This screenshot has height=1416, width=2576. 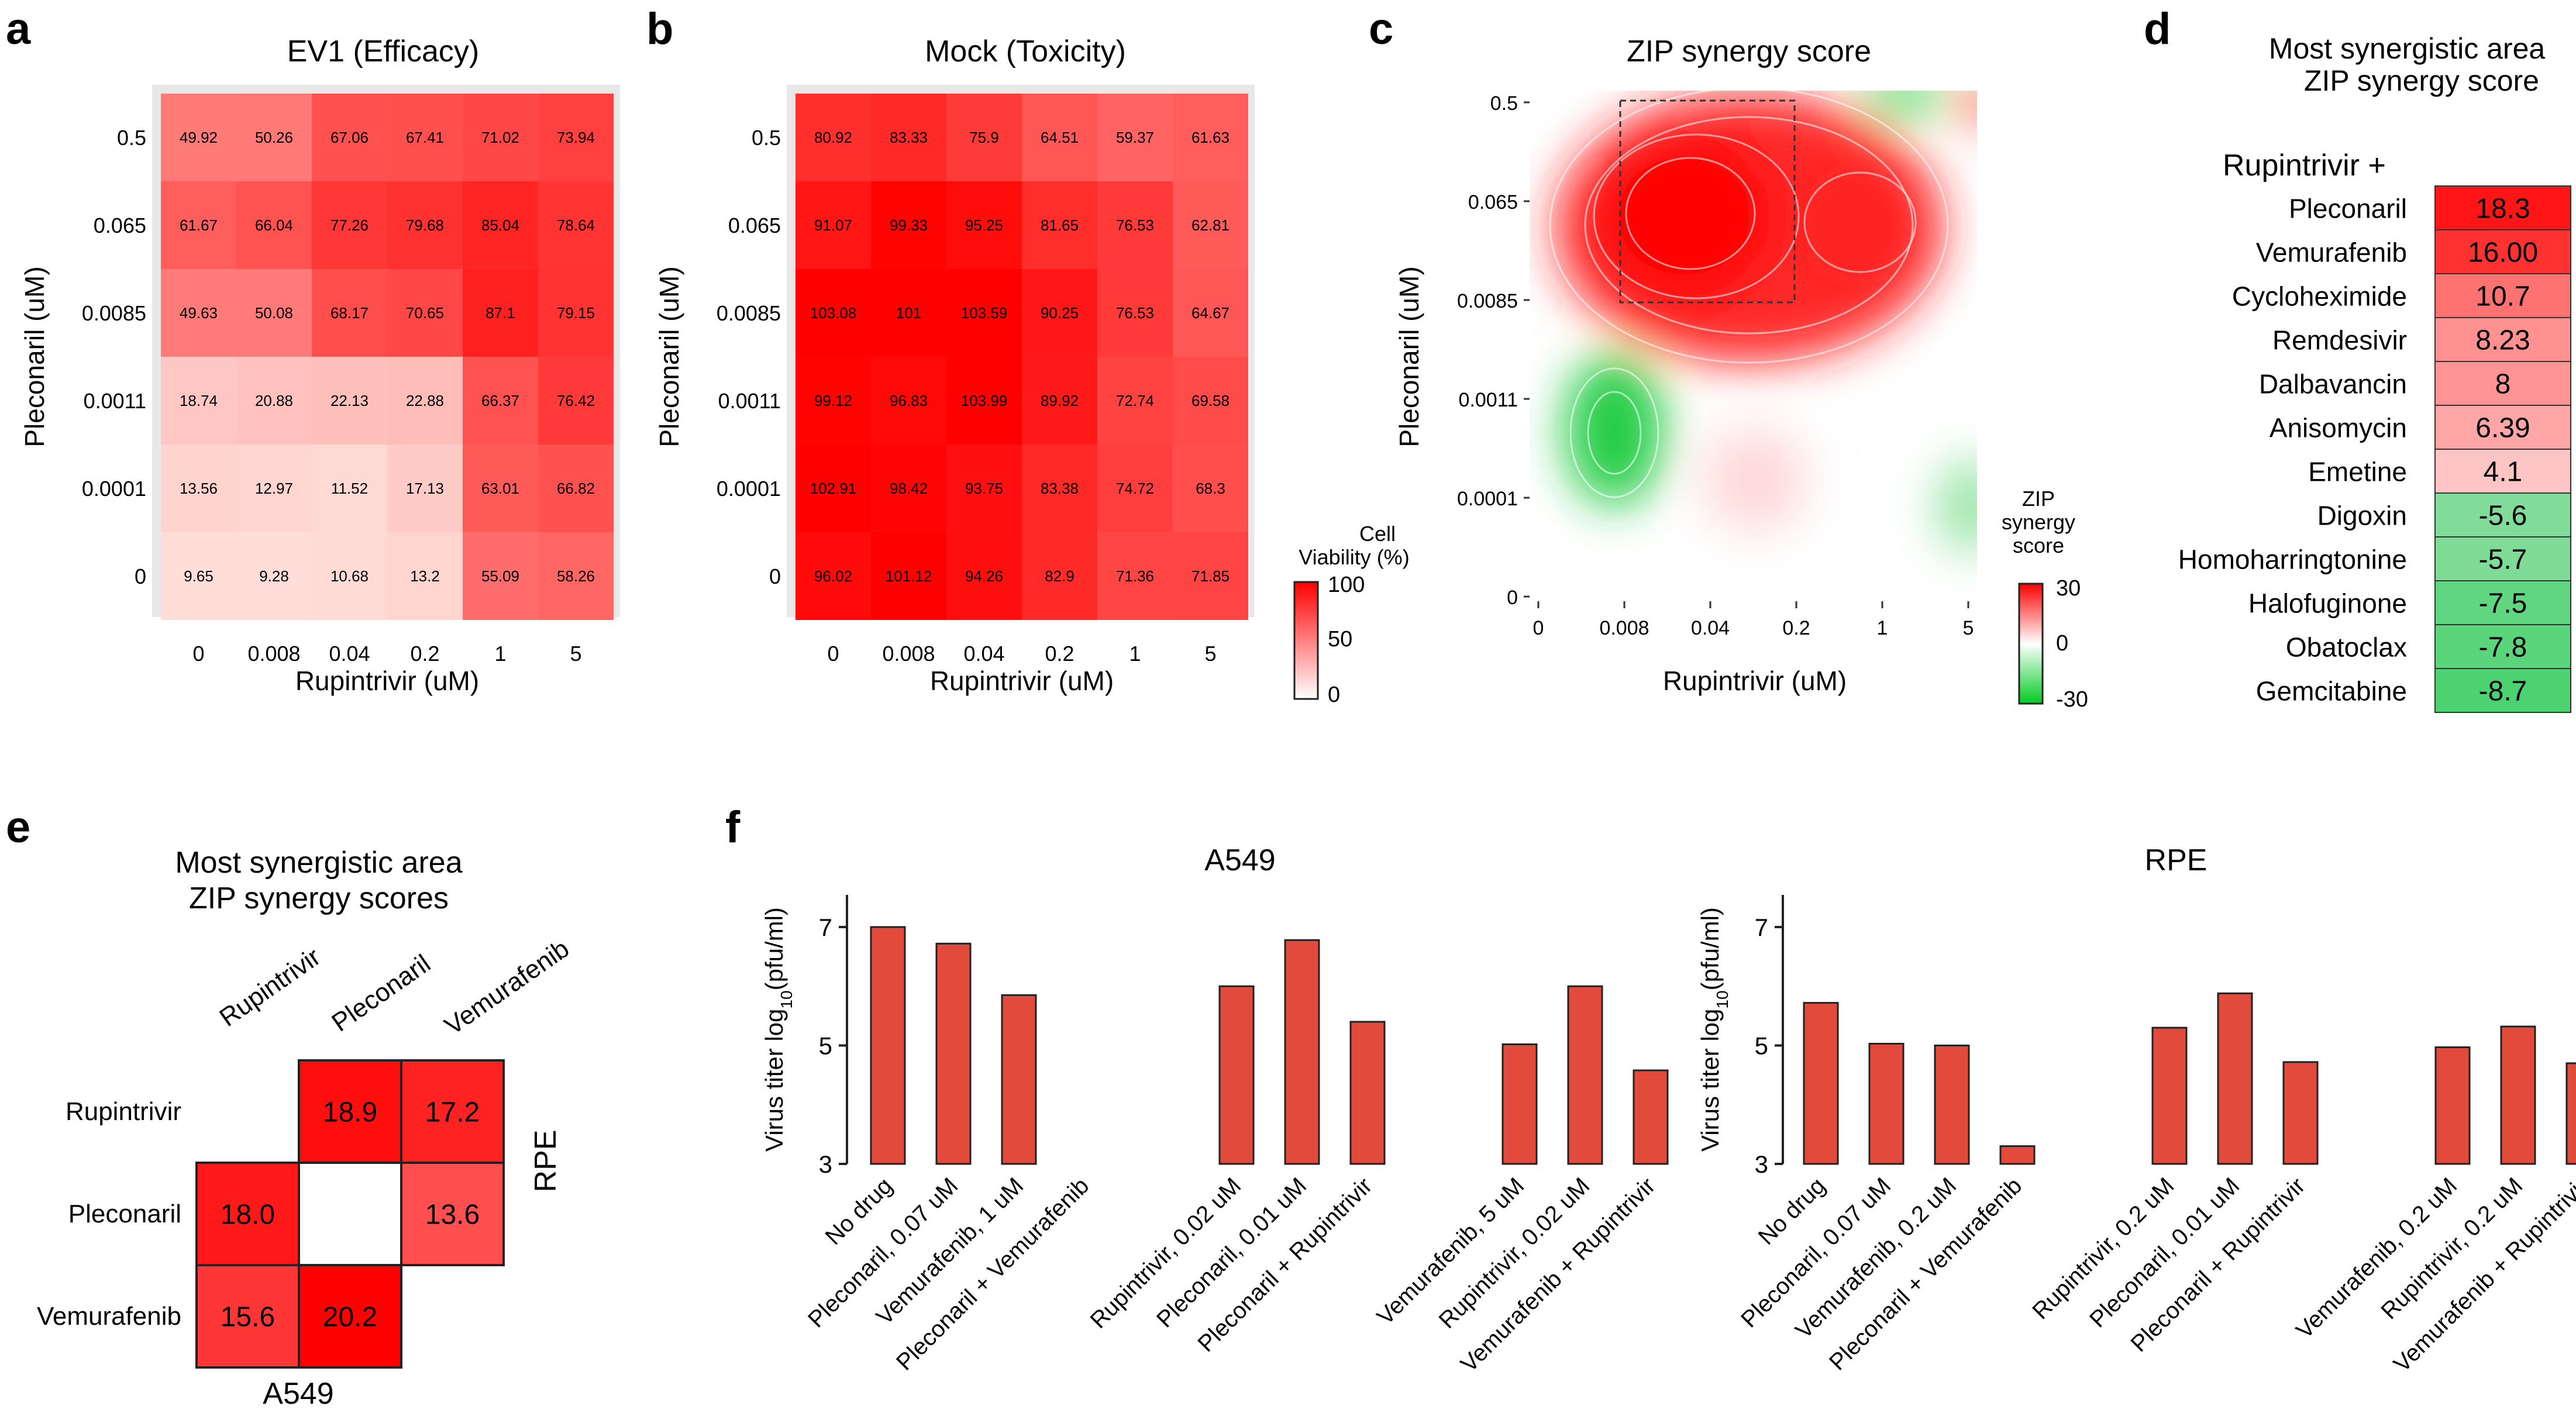 What do you see at coordinates (2157, 29) in the screenshot?
I see `panel-letter-d: d` at bounding box center [2157, 29].